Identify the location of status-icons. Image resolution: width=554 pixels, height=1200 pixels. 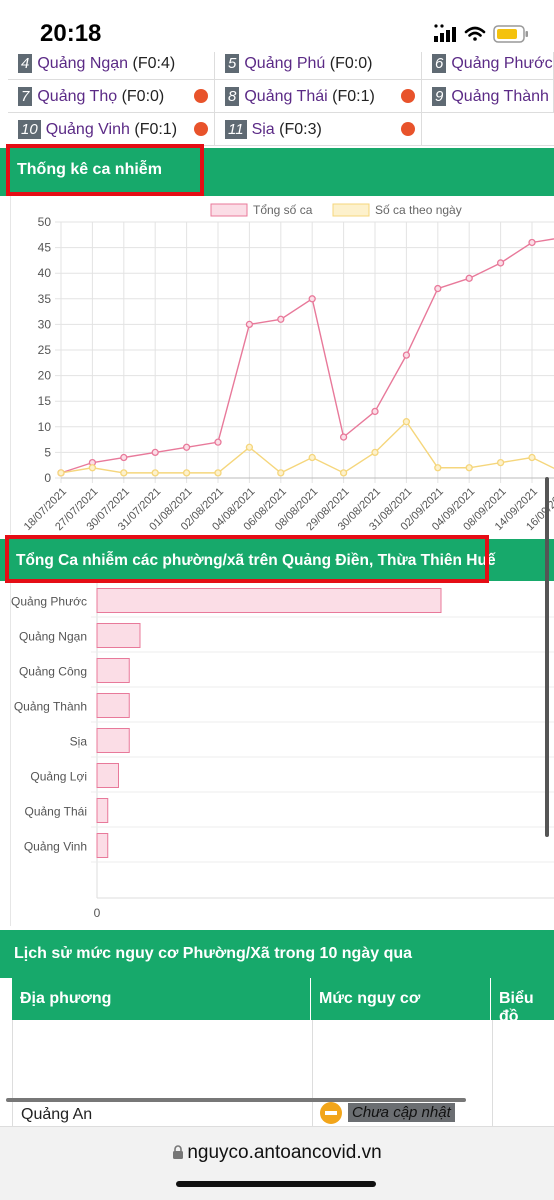
(481, 33).